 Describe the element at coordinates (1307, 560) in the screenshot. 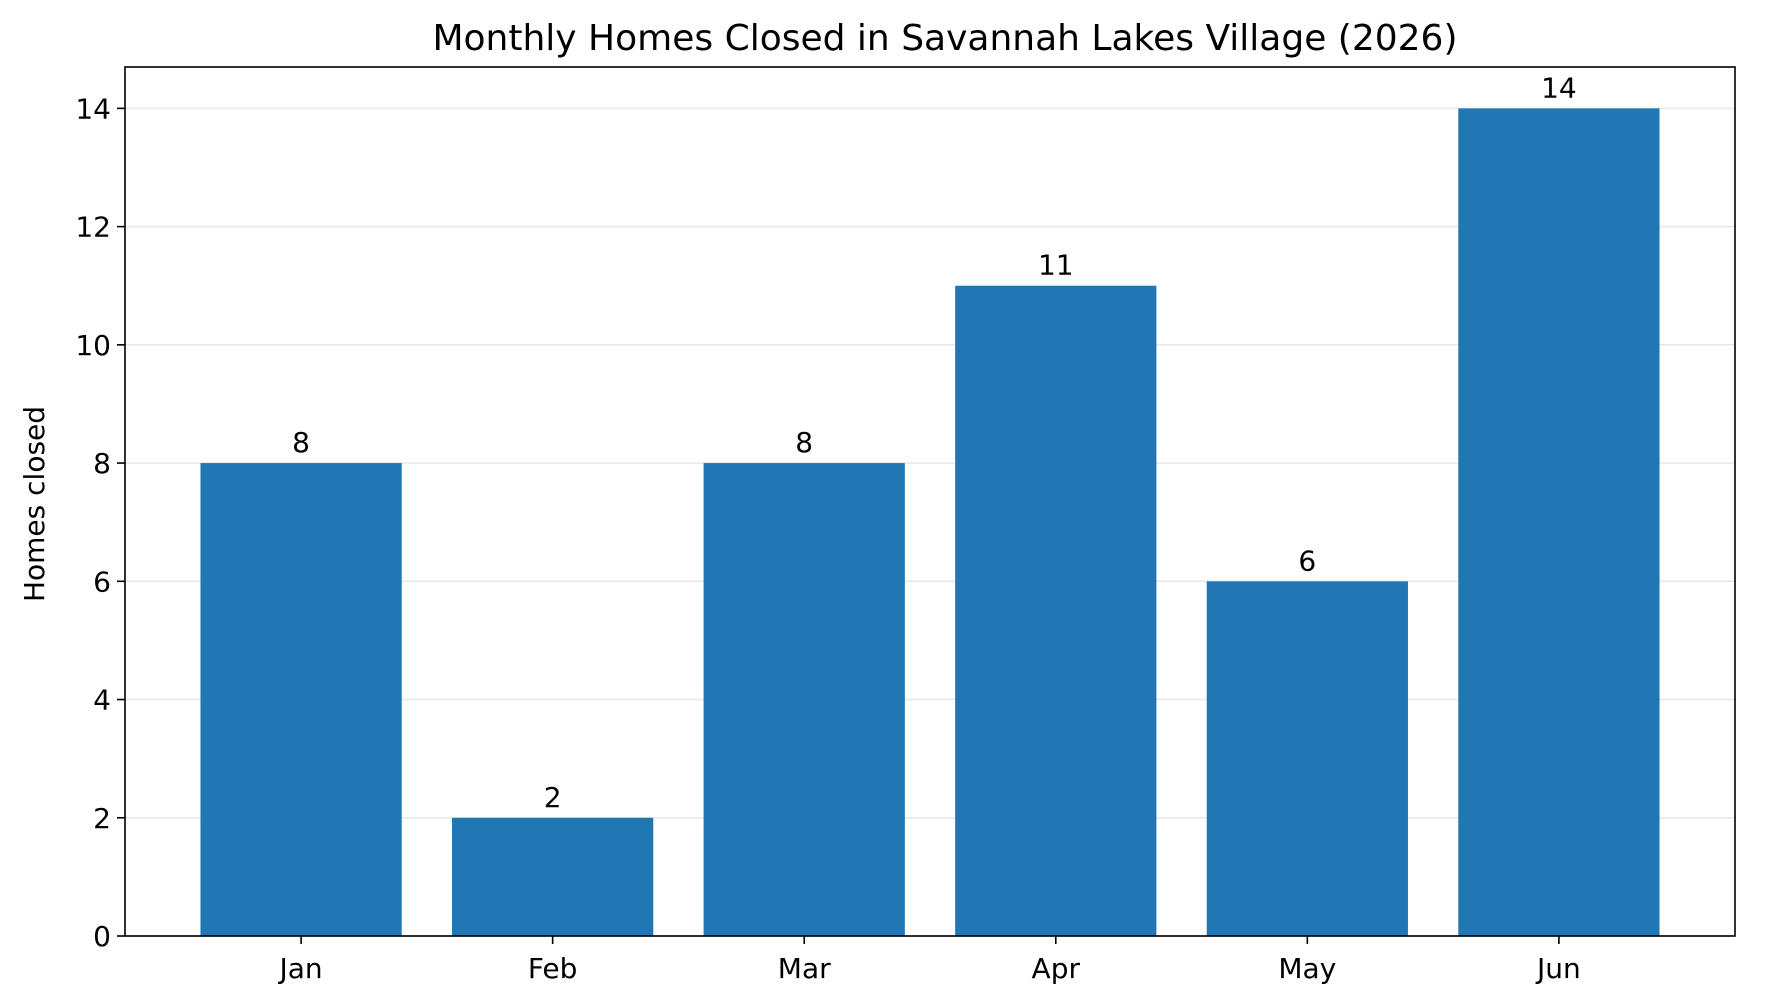

I see `data-label-may: 6` at that location.